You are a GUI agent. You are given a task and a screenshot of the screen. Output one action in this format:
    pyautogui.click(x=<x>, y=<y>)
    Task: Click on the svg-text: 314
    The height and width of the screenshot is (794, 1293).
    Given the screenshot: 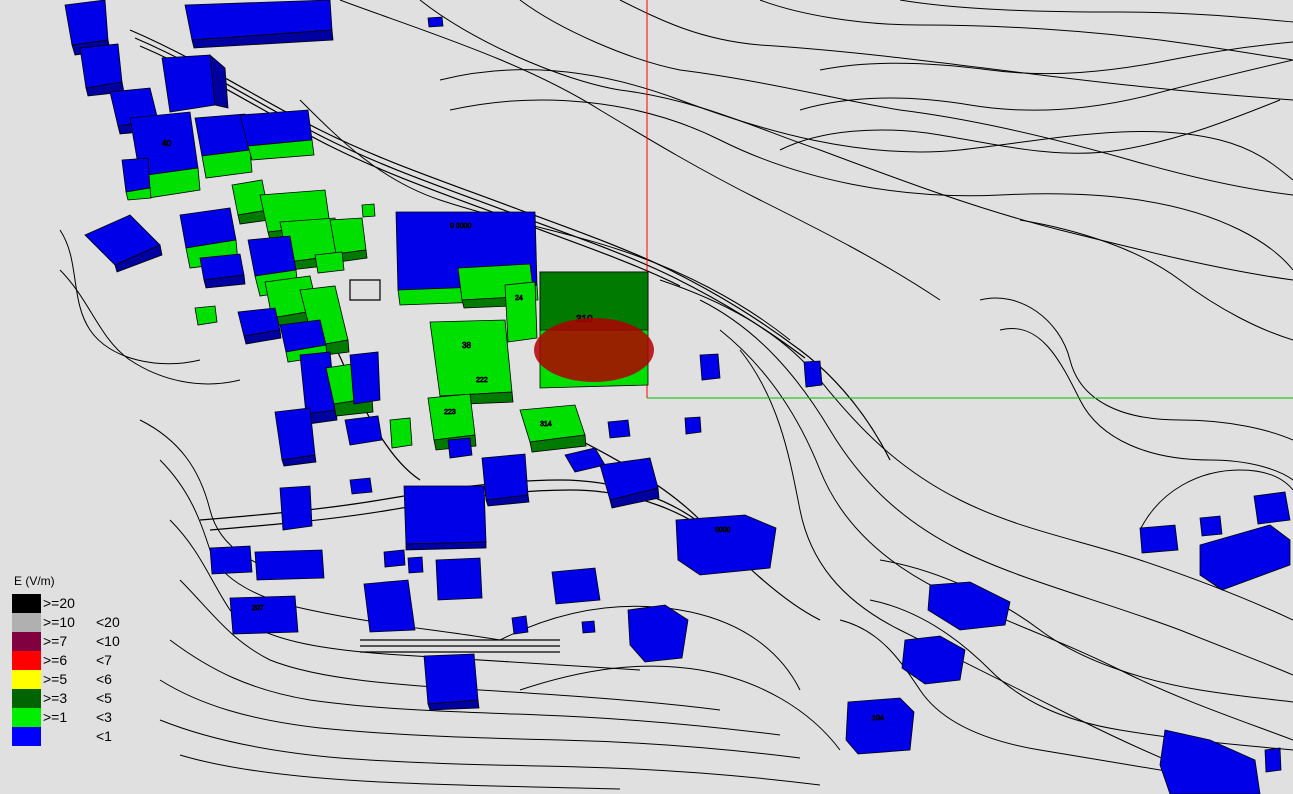 What is the action you would take?
    pyautogui.click(x=546, y=424)
    